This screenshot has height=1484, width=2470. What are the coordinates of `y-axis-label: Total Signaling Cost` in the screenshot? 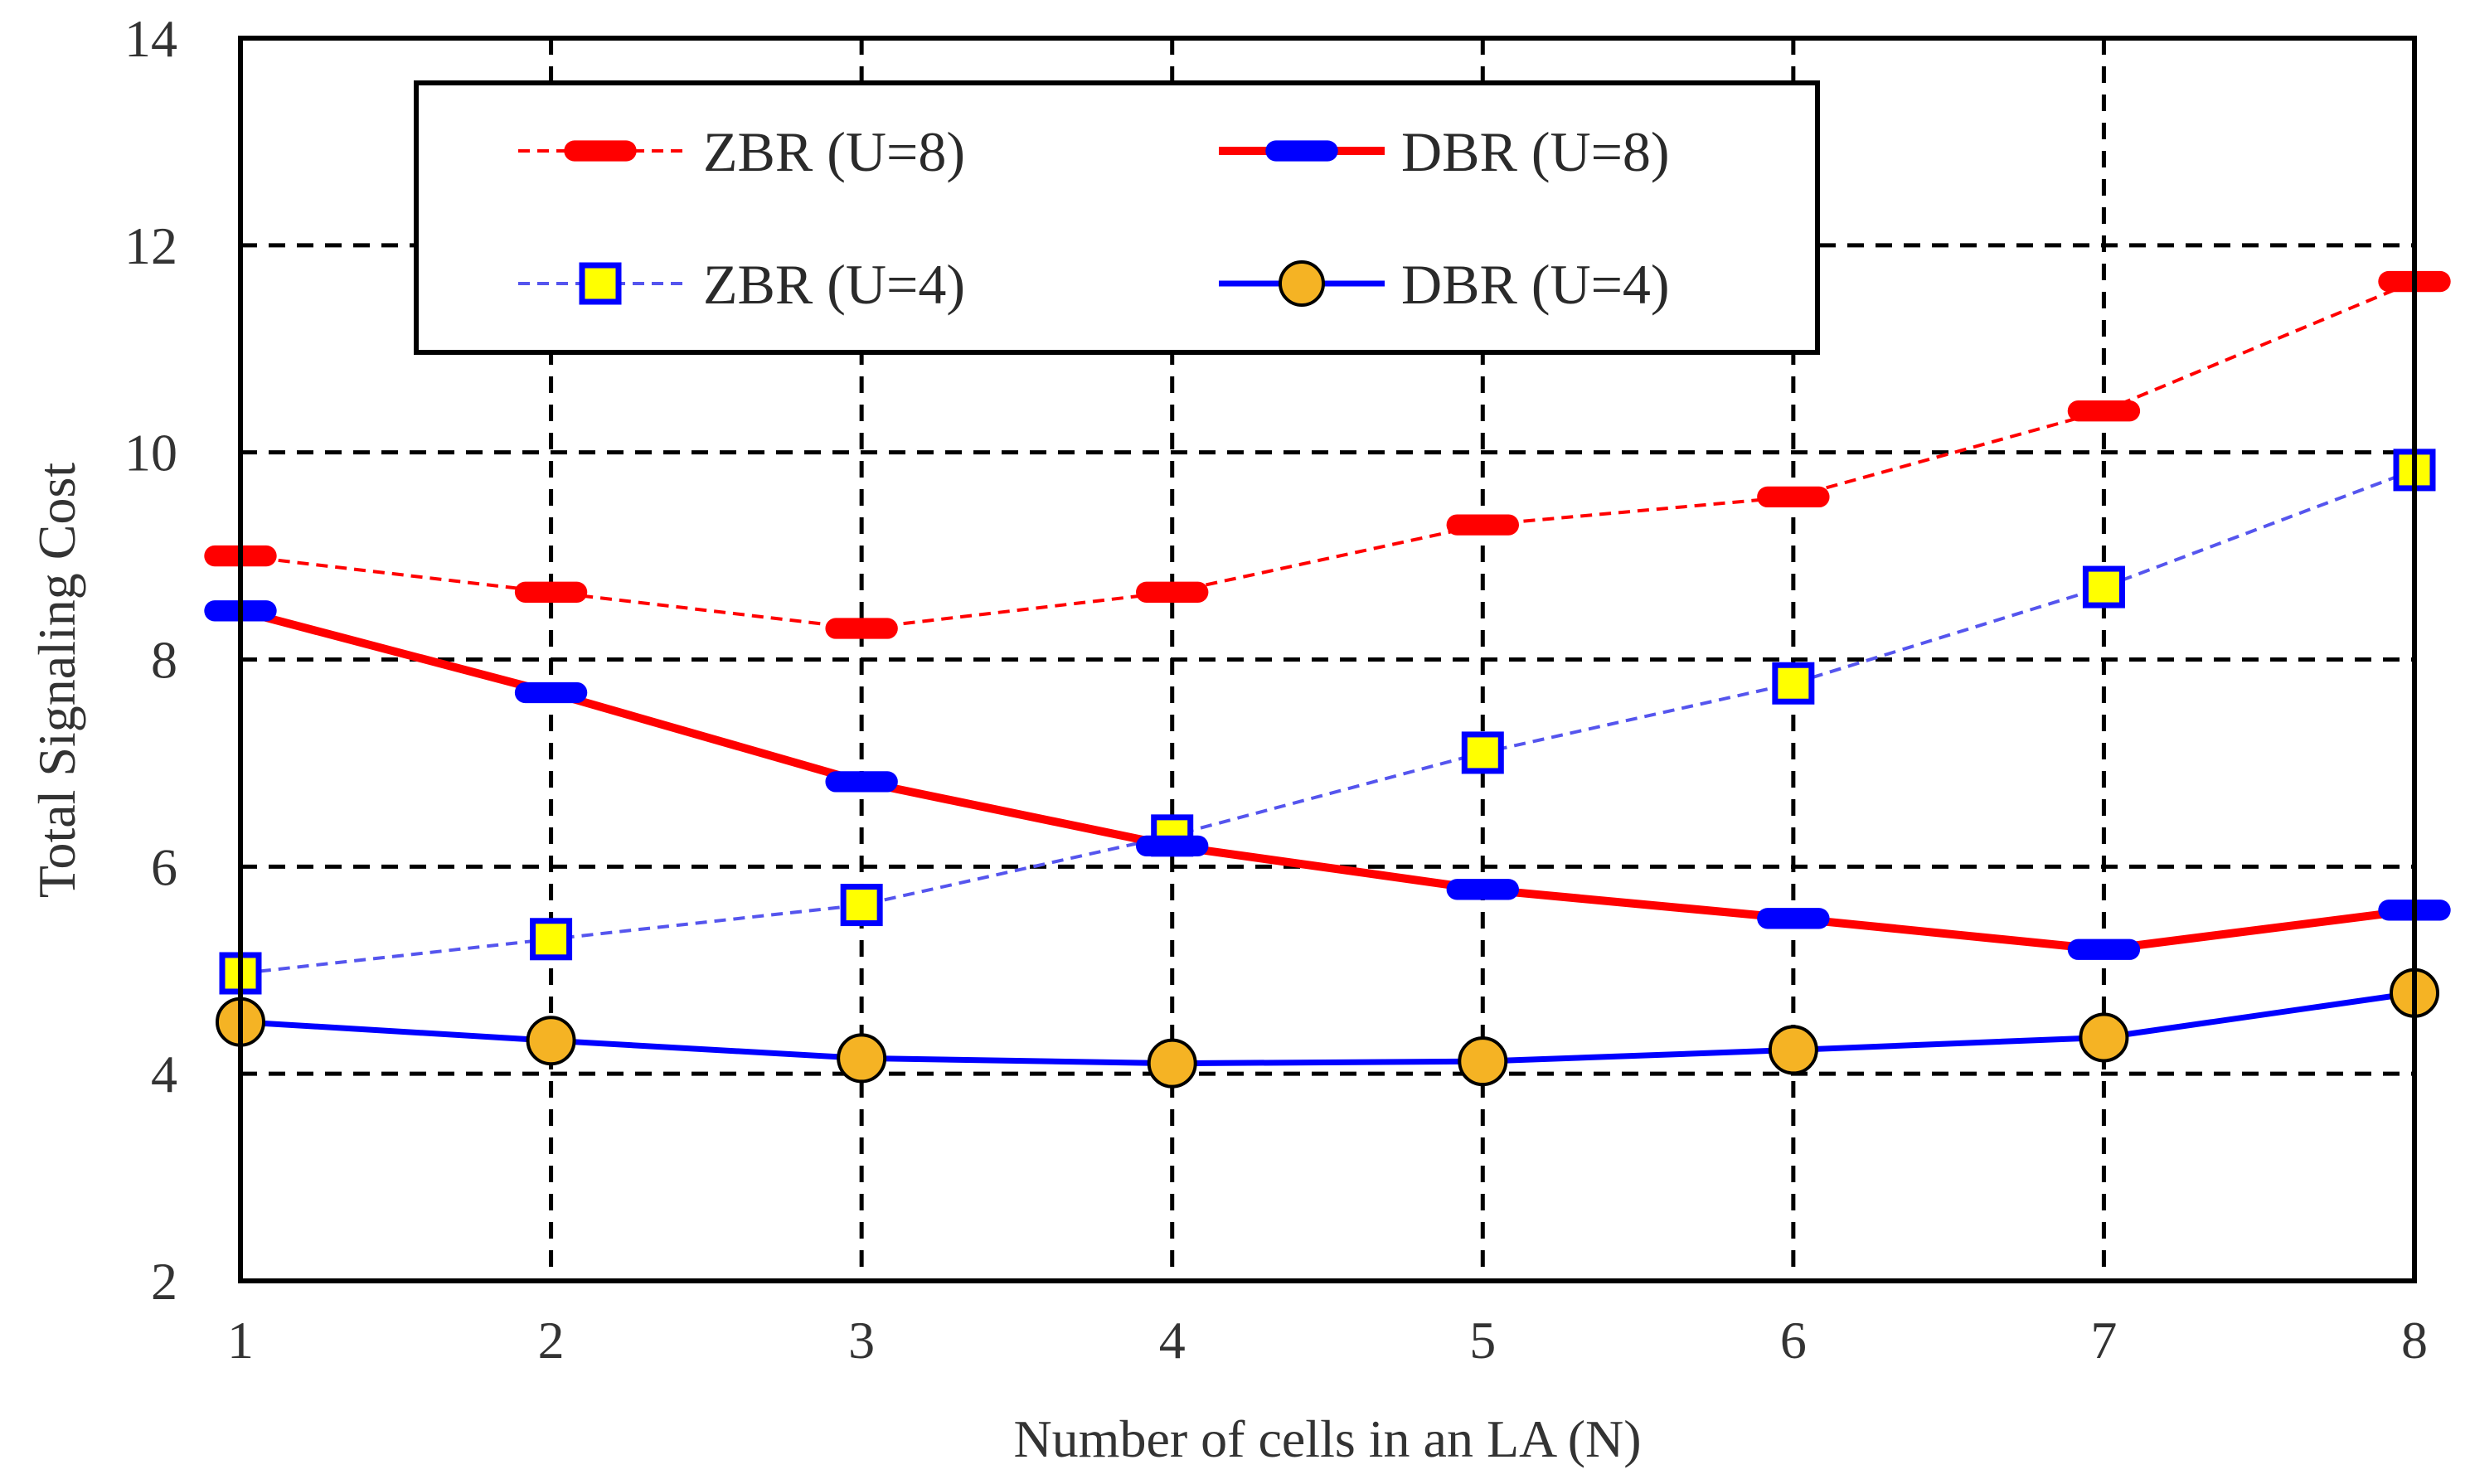 It's located at (56, 681).